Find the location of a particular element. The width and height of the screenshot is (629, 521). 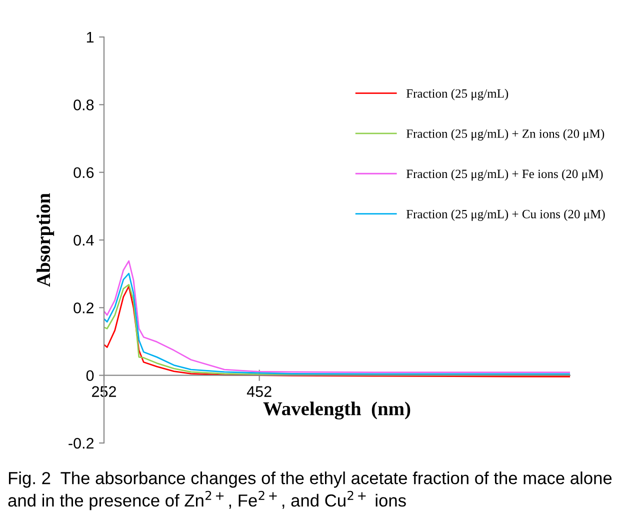

x-axis-title: Wavelength (nm) is located at coordinates (336, 411).